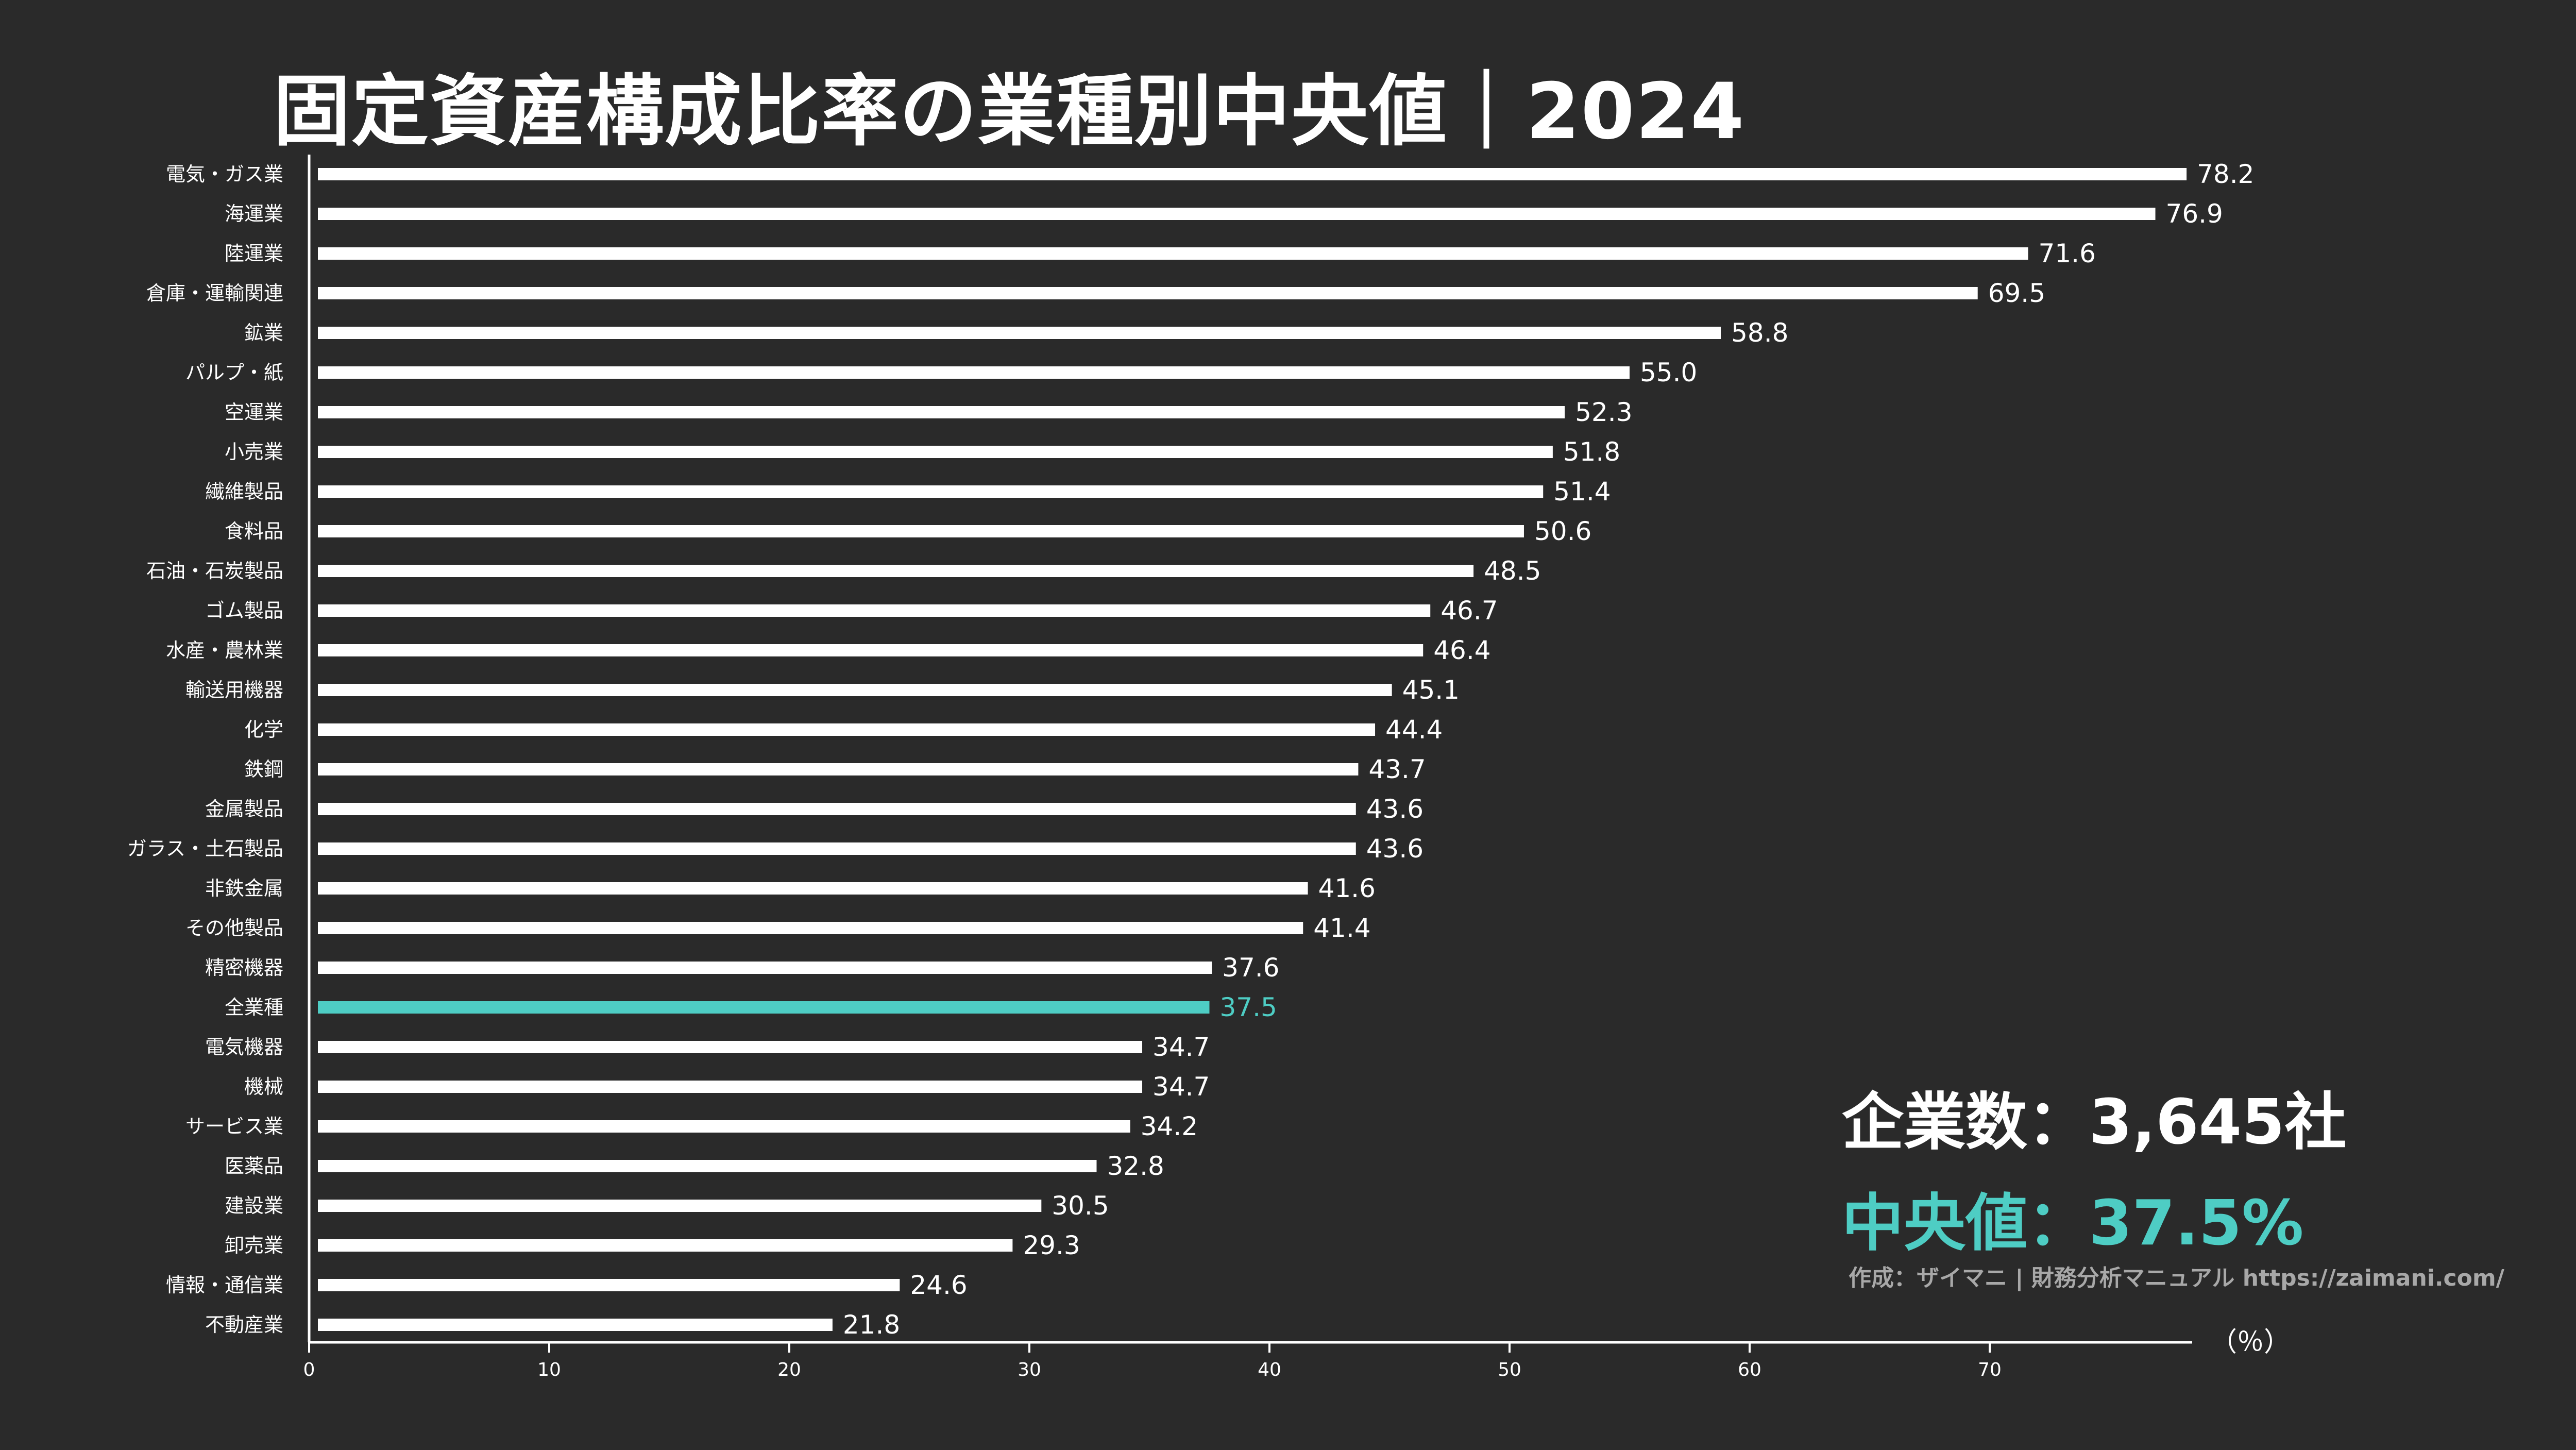  Describe the element at coordinates (234, 1126) in the screenshot. I see `category-label: サービス業` at that location.